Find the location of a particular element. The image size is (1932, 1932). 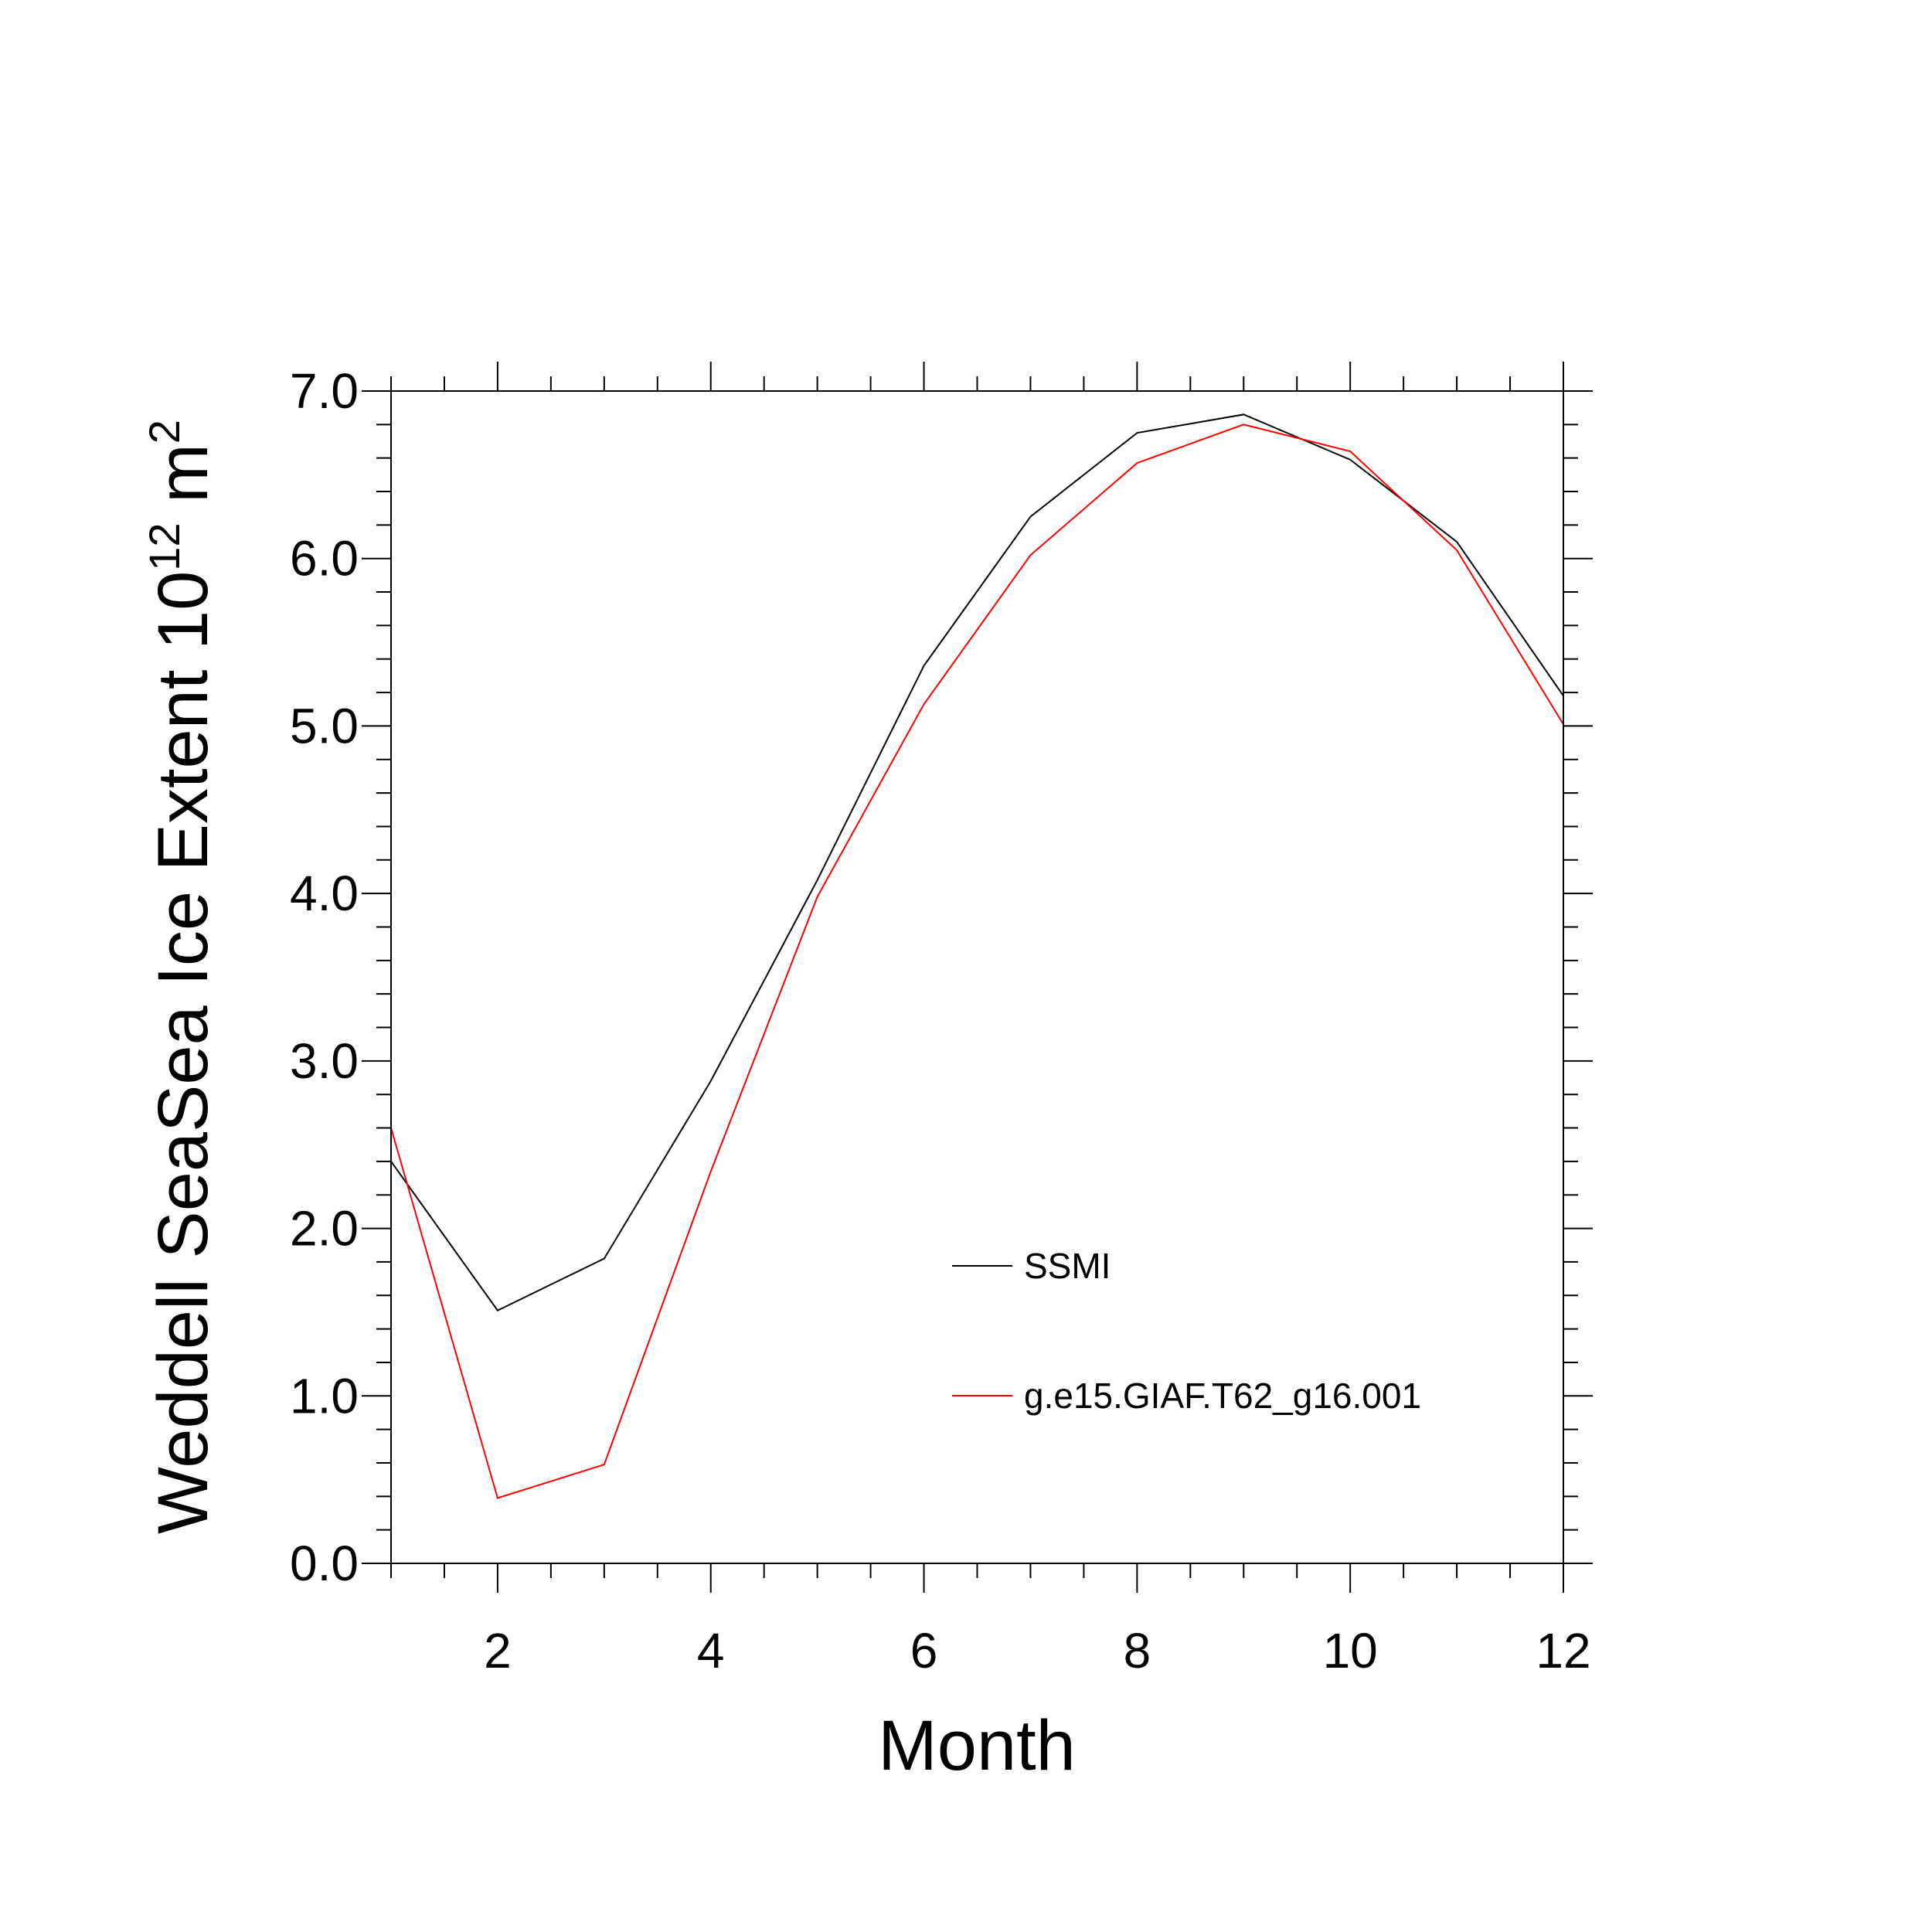

x-tick-label: 6 is located at coordinates (924, 1651).